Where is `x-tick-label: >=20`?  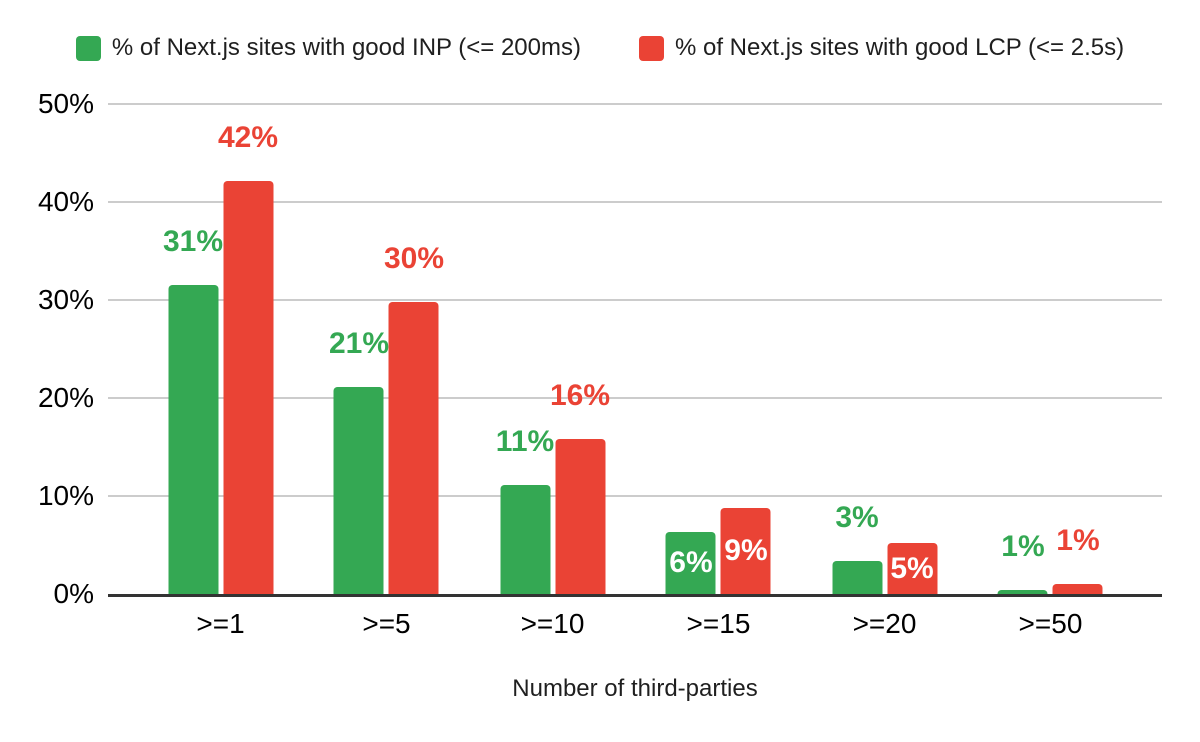
x-tick-label: >=20 is located at coordinates (884, 623).